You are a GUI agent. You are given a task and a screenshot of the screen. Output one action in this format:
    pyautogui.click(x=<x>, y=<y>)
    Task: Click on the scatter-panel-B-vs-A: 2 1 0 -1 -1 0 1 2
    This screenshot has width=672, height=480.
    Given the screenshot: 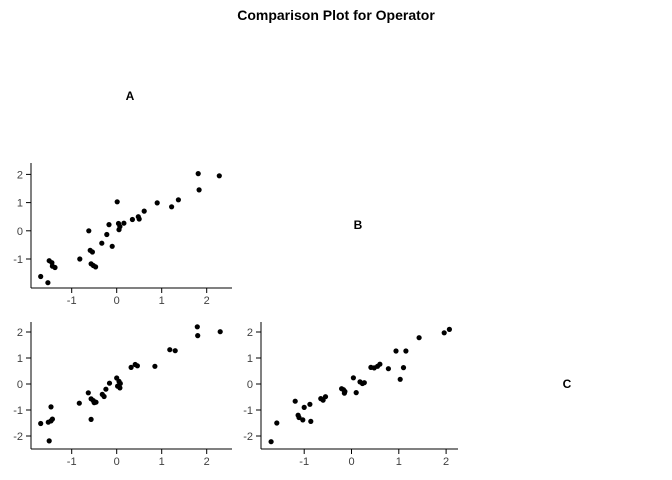 What is the action you would take?
    pyautogui.click(x=122, y=235)
    